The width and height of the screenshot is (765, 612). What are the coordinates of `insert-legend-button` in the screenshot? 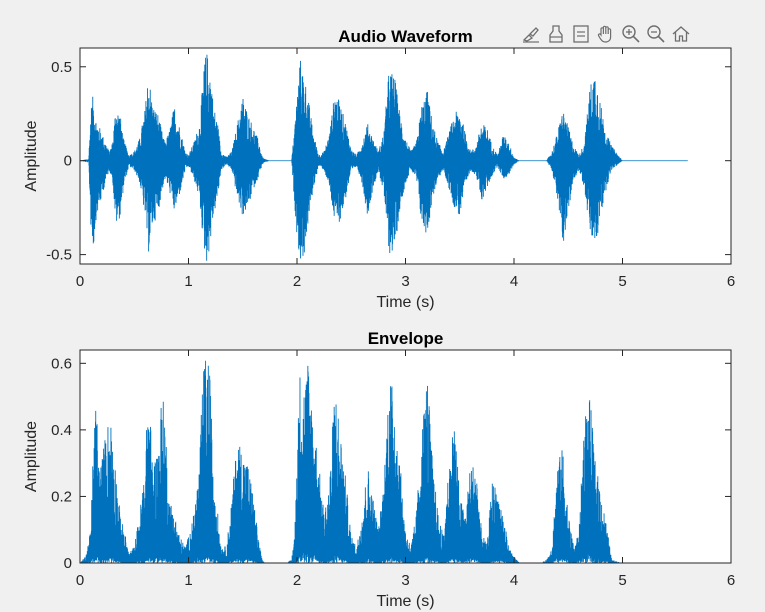 It's located at (556, 34).